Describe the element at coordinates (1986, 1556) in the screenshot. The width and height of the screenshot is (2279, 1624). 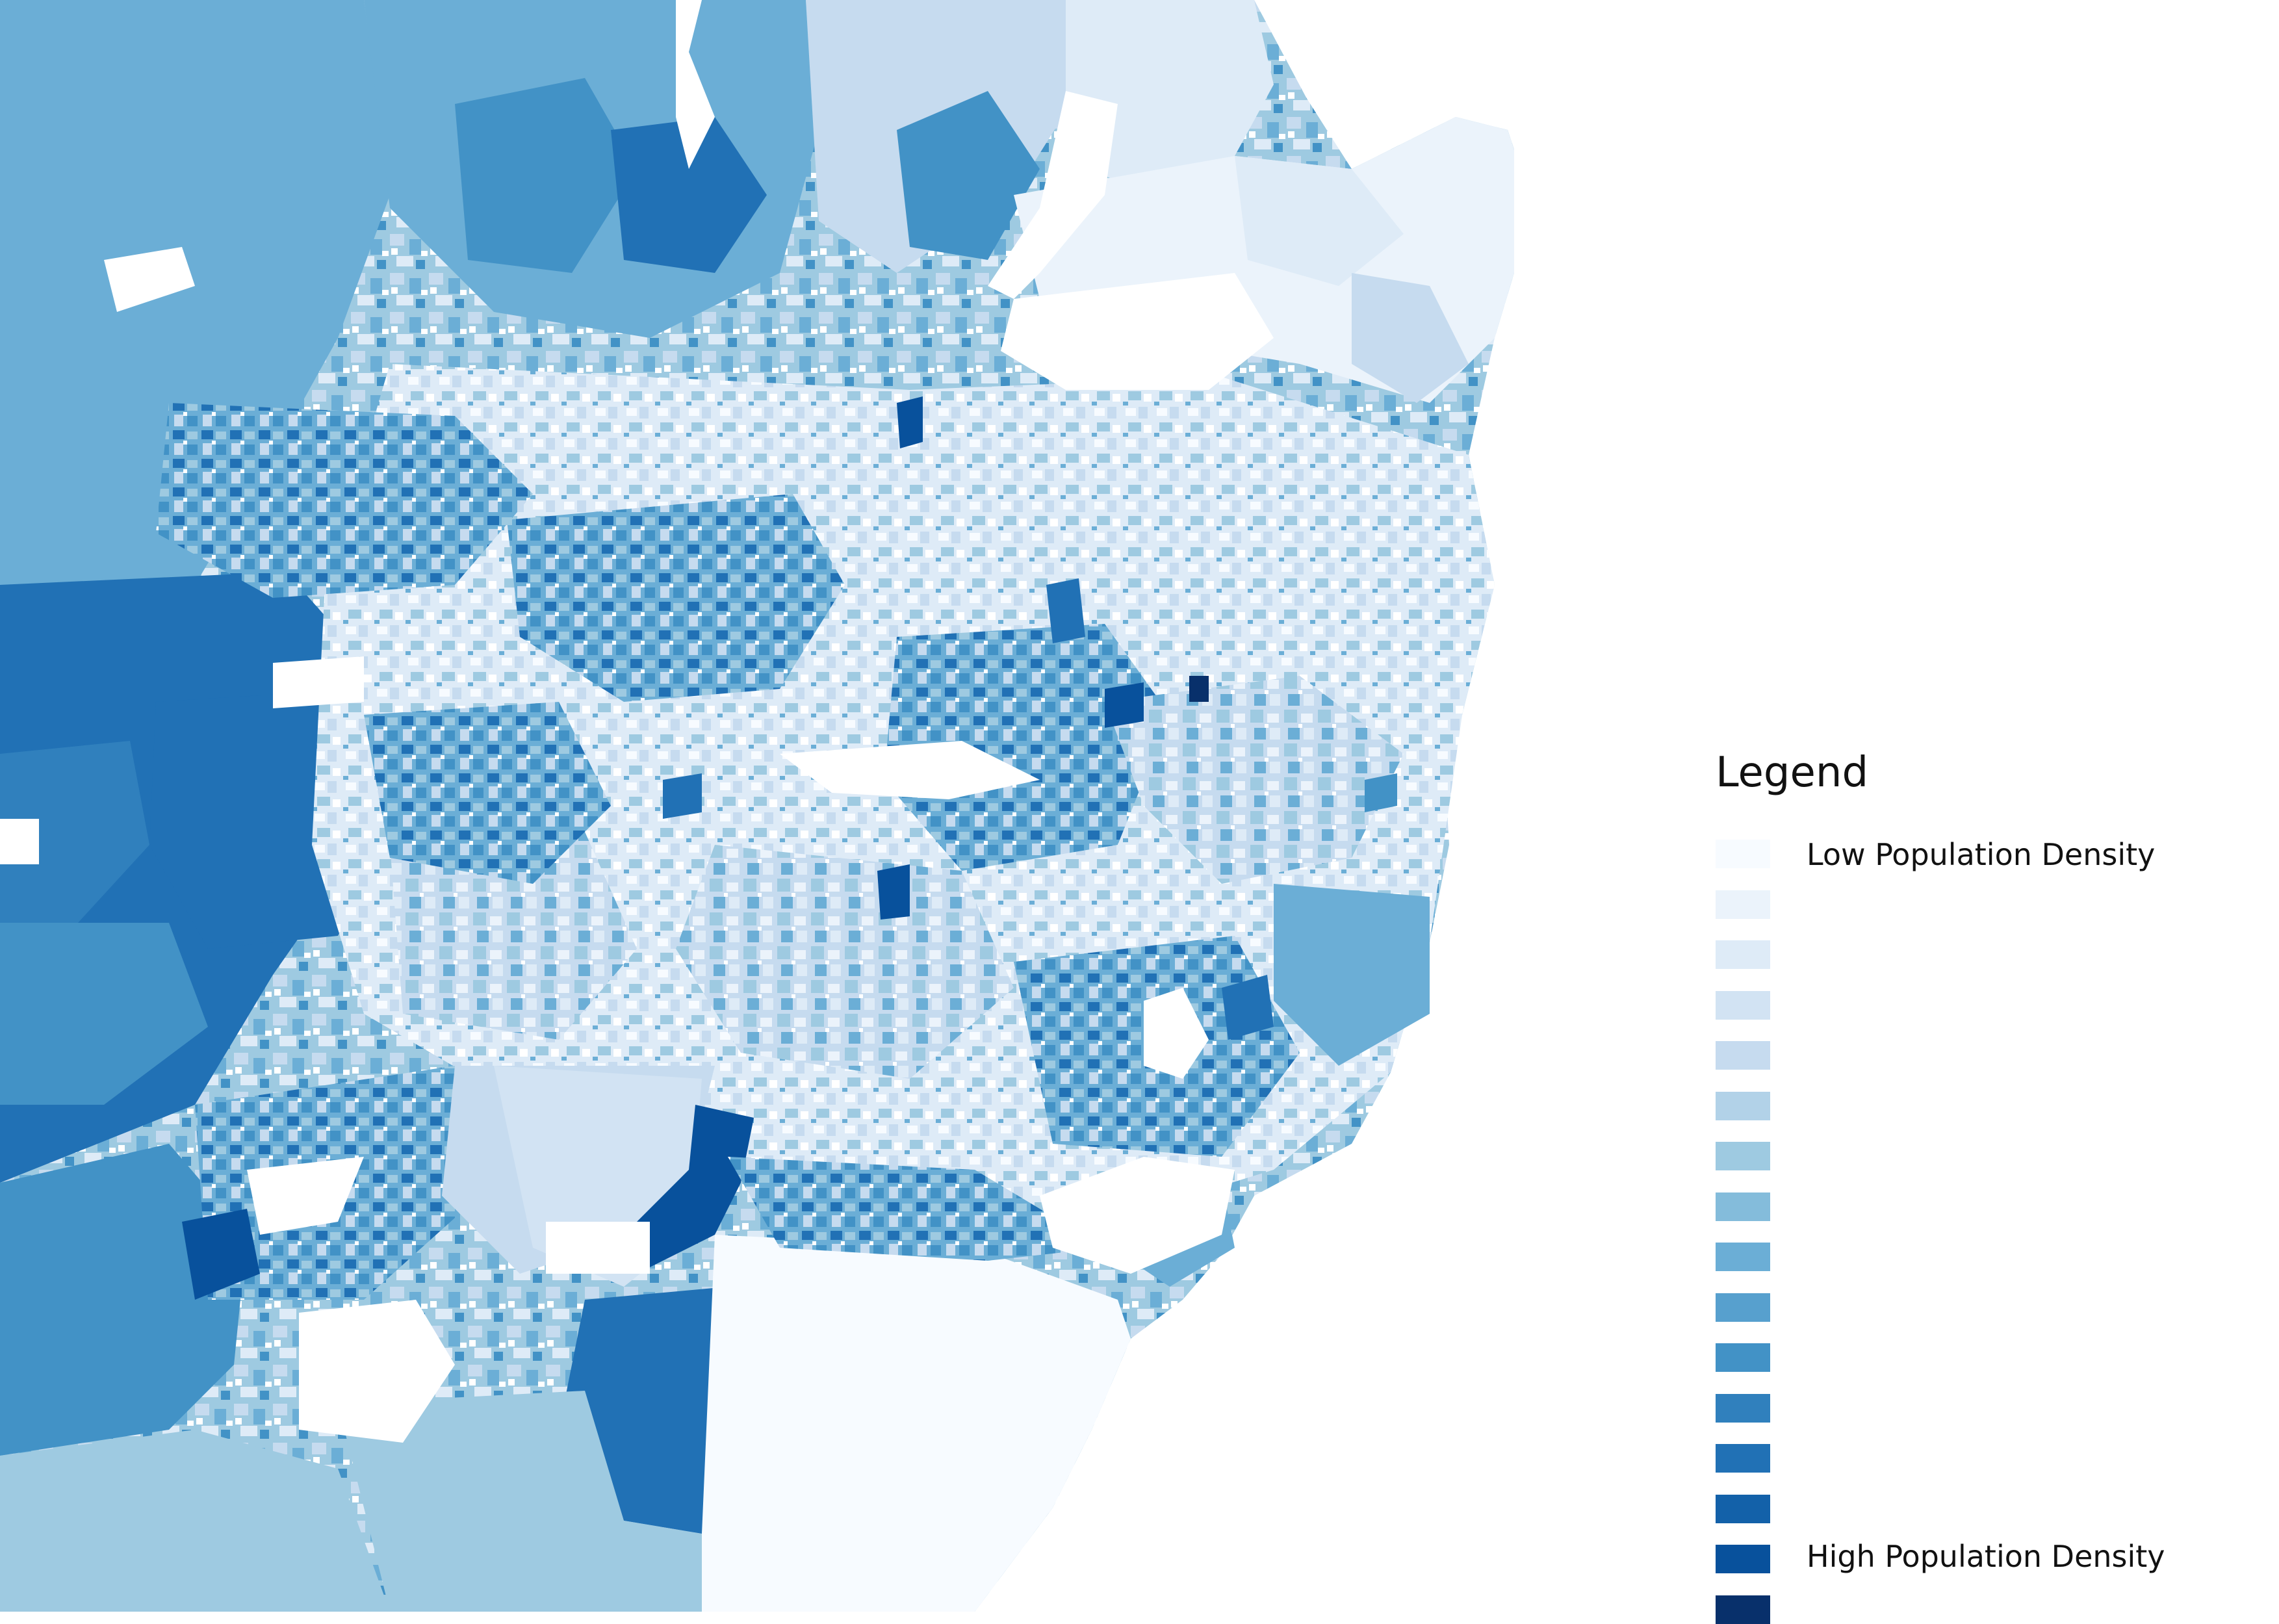
I see `legend-high-label: High Population Density` at that location.